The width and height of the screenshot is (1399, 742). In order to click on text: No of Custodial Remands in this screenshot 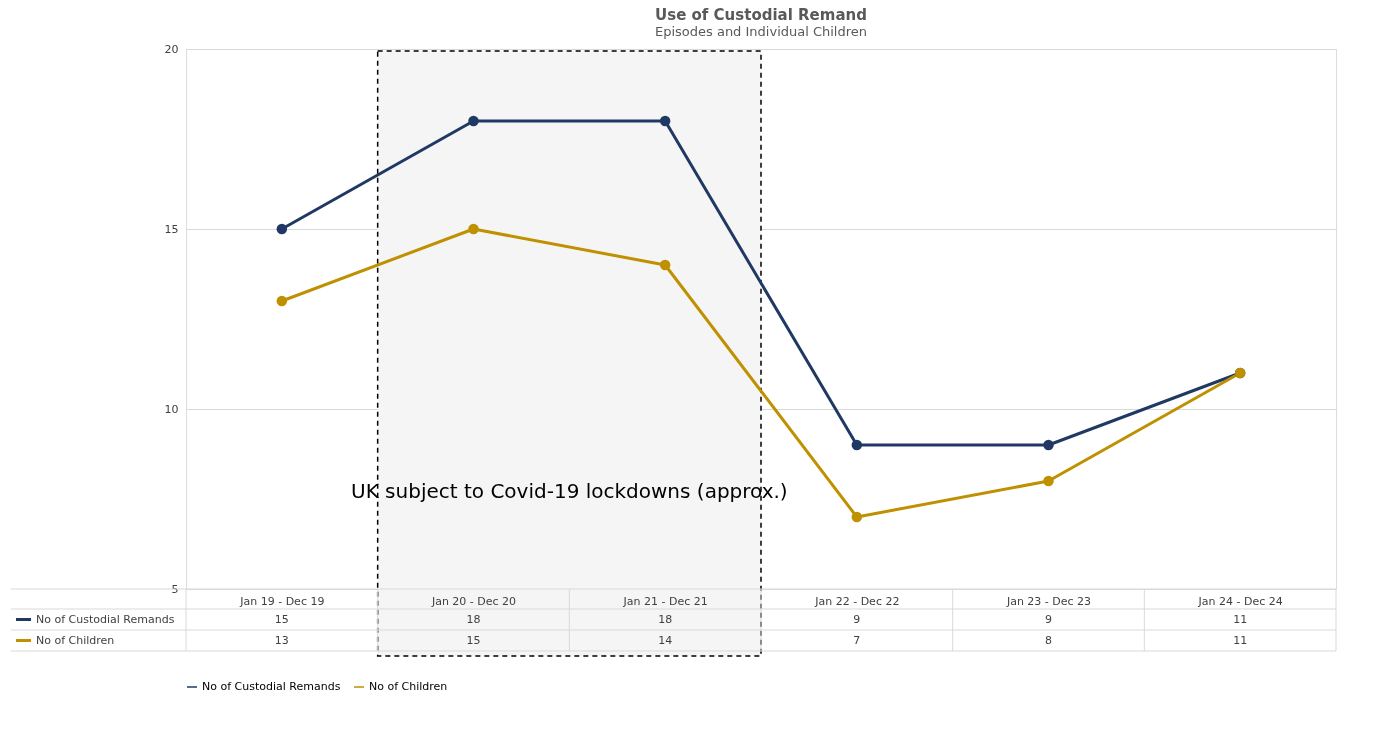, I will do `click(271, 686)`.